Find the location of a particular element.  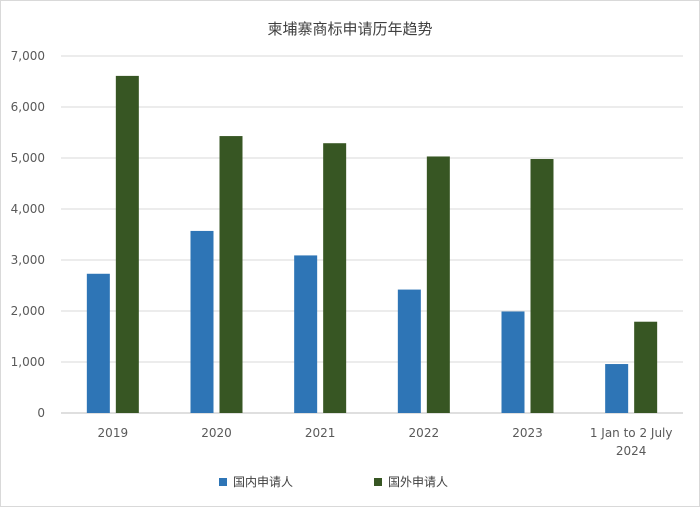

legend: 国内申请人 国外申请人 is located at coordinates (333, 482).